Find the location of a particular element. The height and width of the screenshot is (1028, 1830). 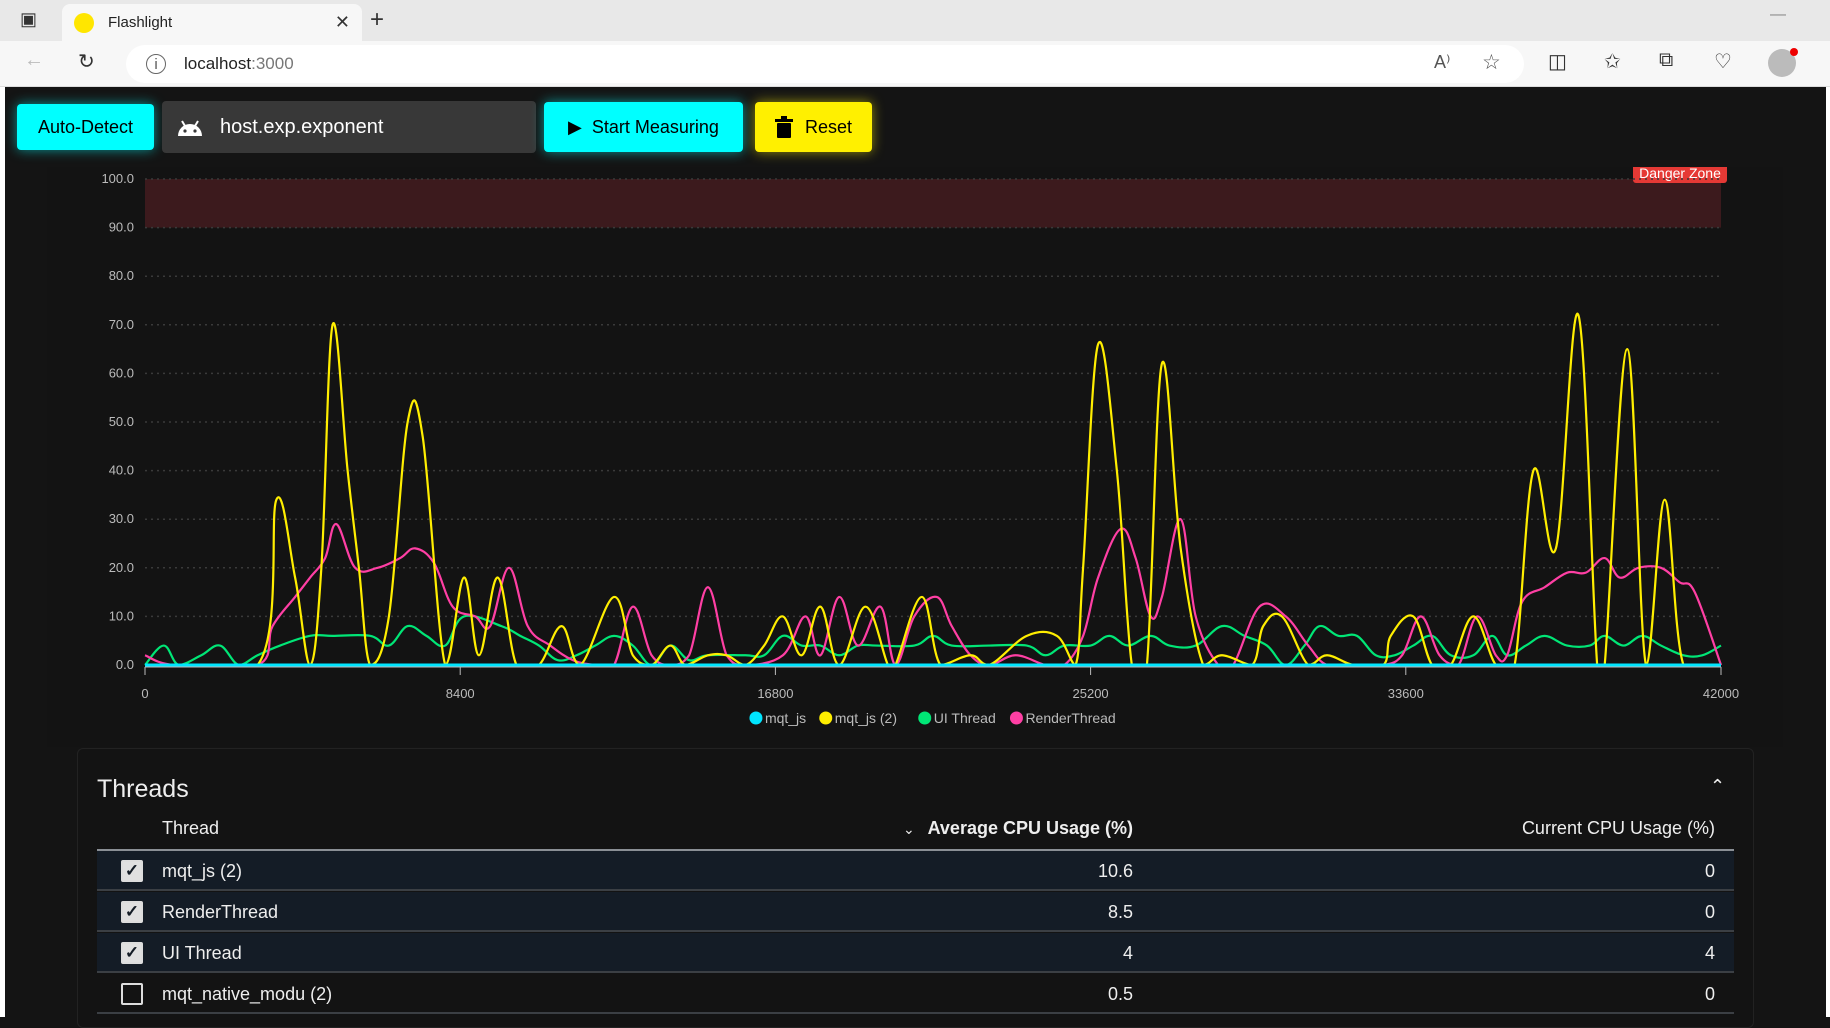

x-tick-label: 33600 is located at coordinates (1406, 693).